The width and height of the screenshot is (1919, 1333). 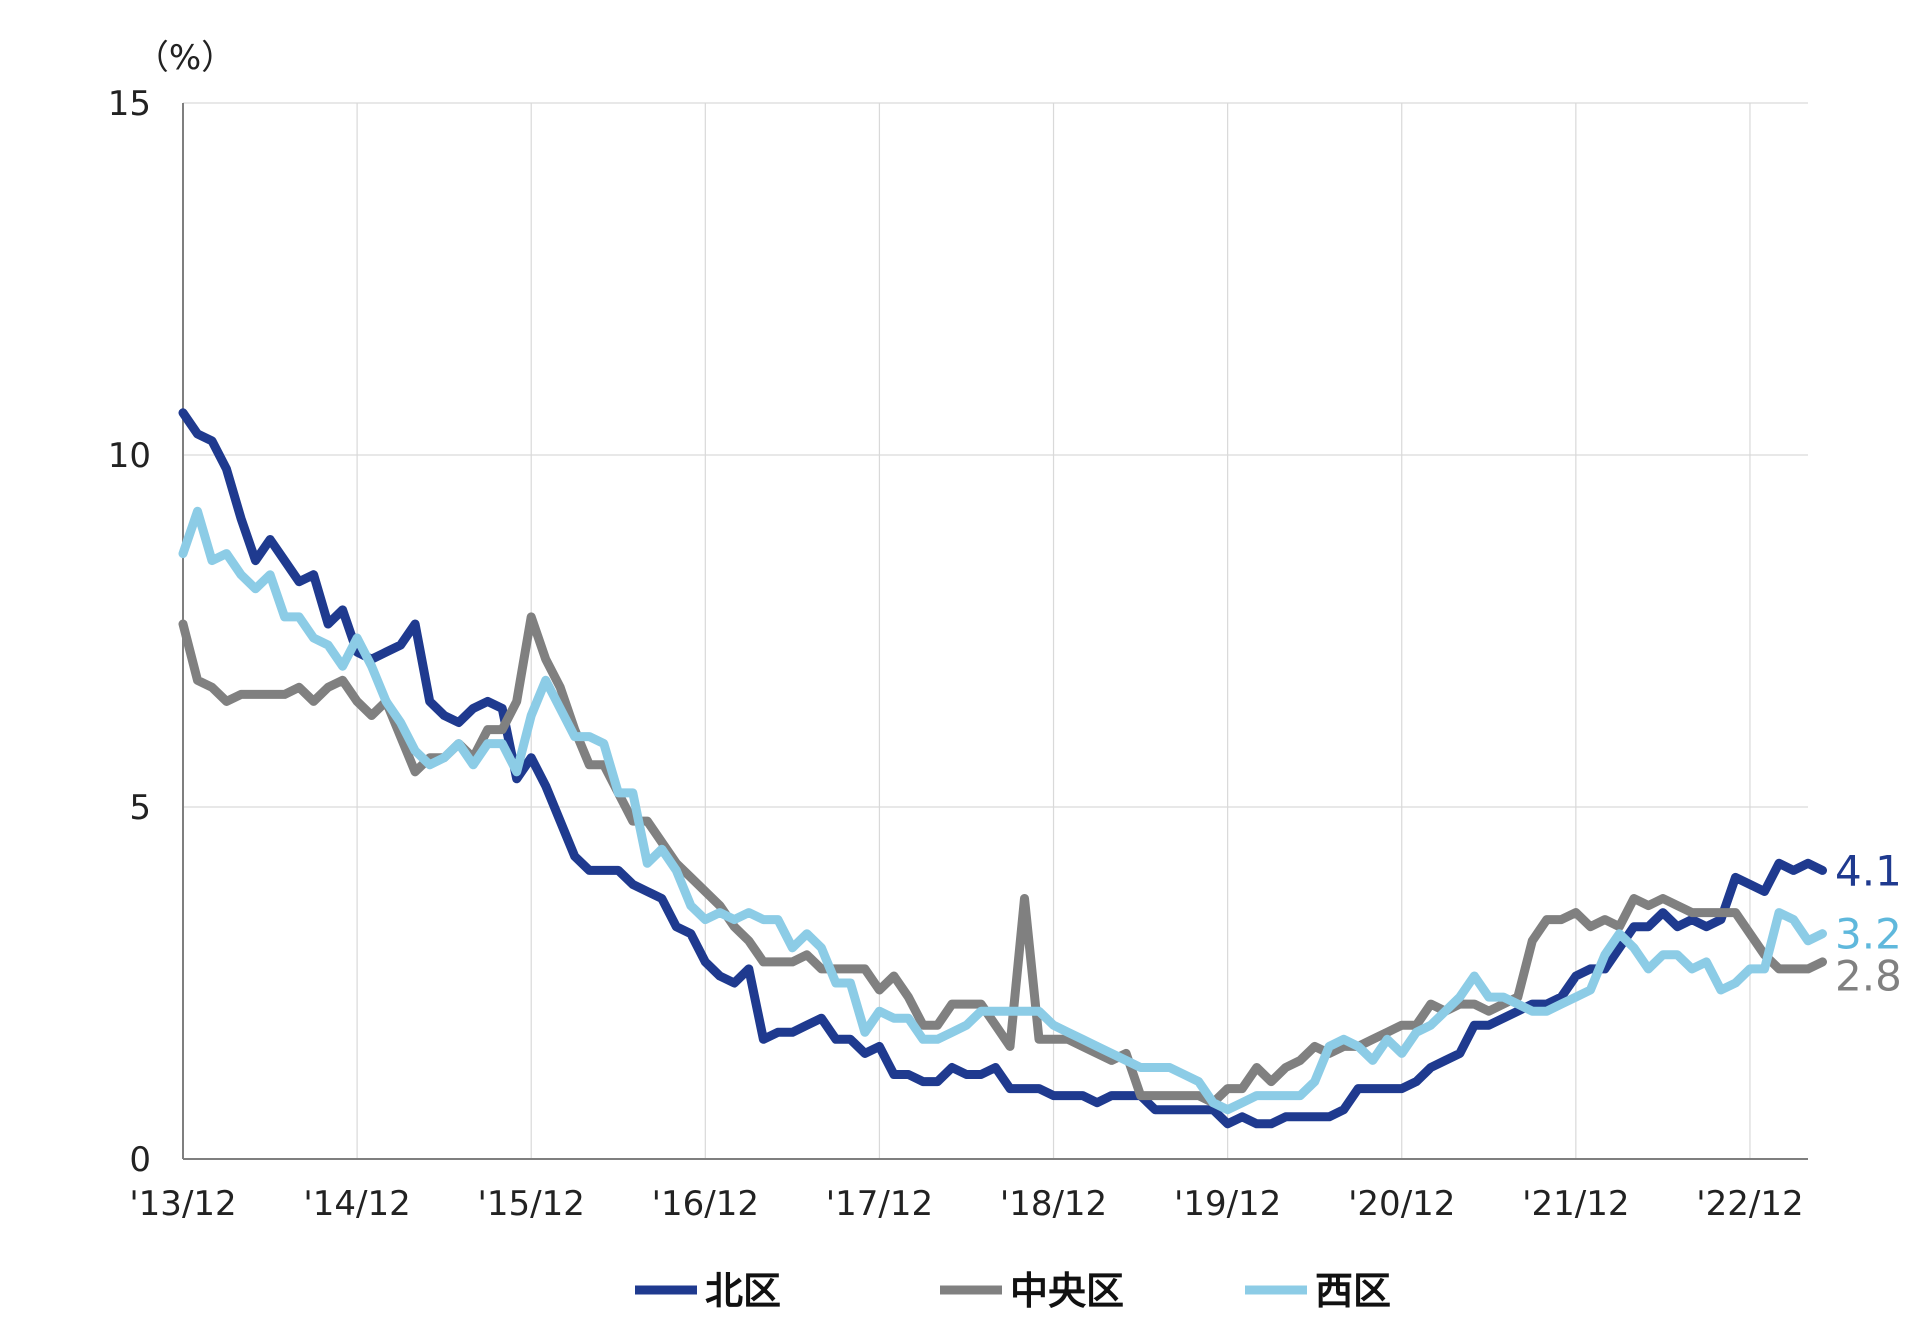 I want to click on legend: 北区 中央区 西区, so click(x=1013, y=1291).